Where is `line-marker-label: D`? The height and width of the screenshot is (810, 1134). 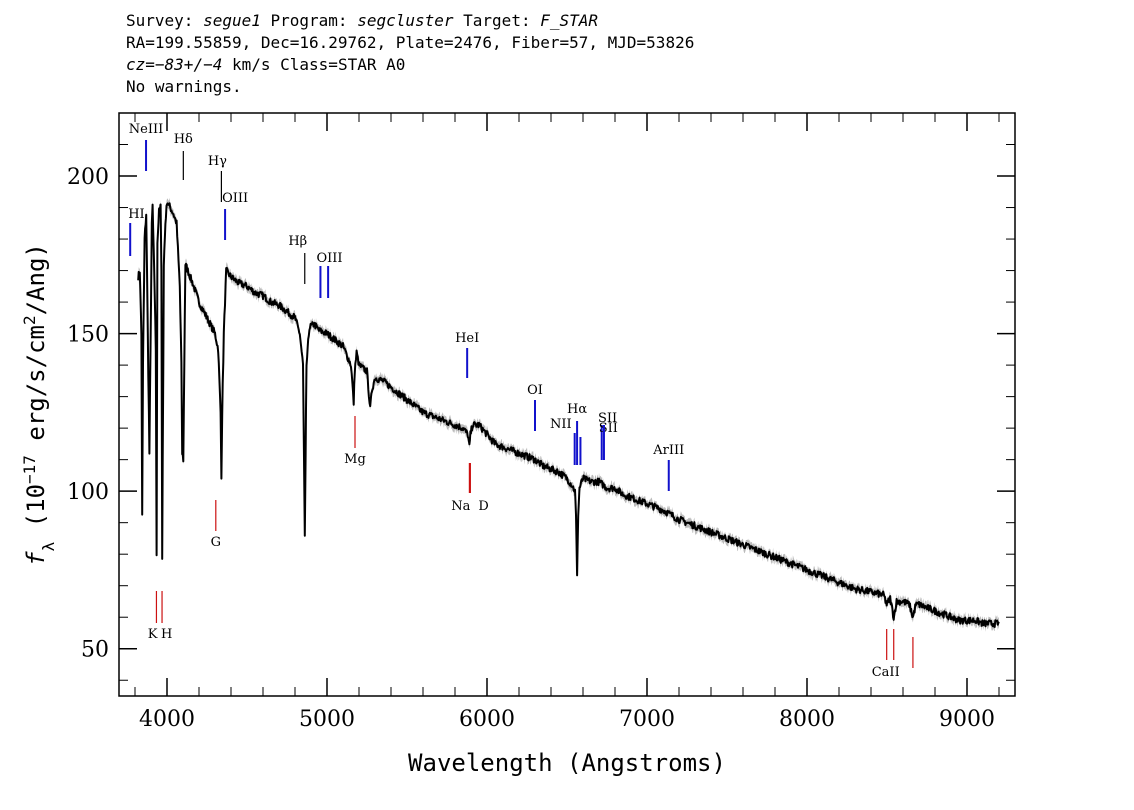 line-marker-label: D is located at coordinates (483, 506).